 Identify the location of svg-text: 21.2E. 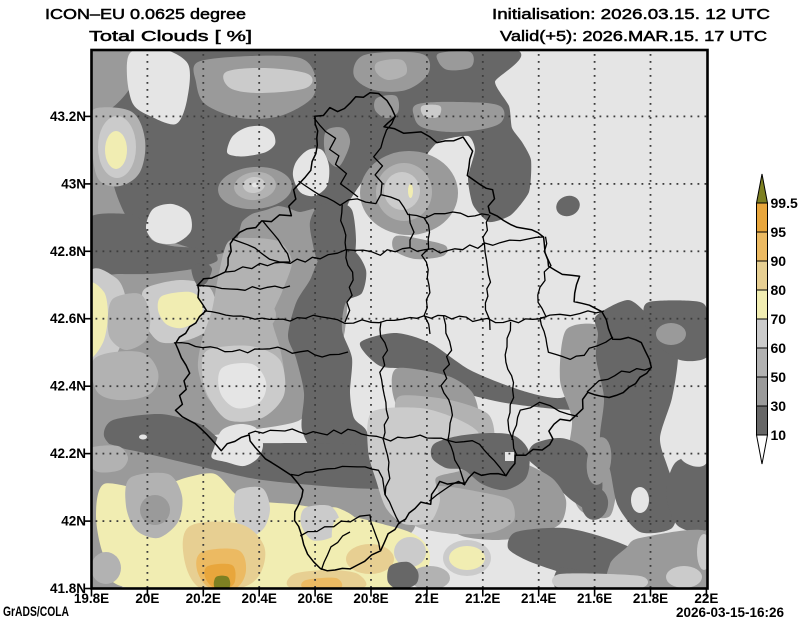
(482, 598).